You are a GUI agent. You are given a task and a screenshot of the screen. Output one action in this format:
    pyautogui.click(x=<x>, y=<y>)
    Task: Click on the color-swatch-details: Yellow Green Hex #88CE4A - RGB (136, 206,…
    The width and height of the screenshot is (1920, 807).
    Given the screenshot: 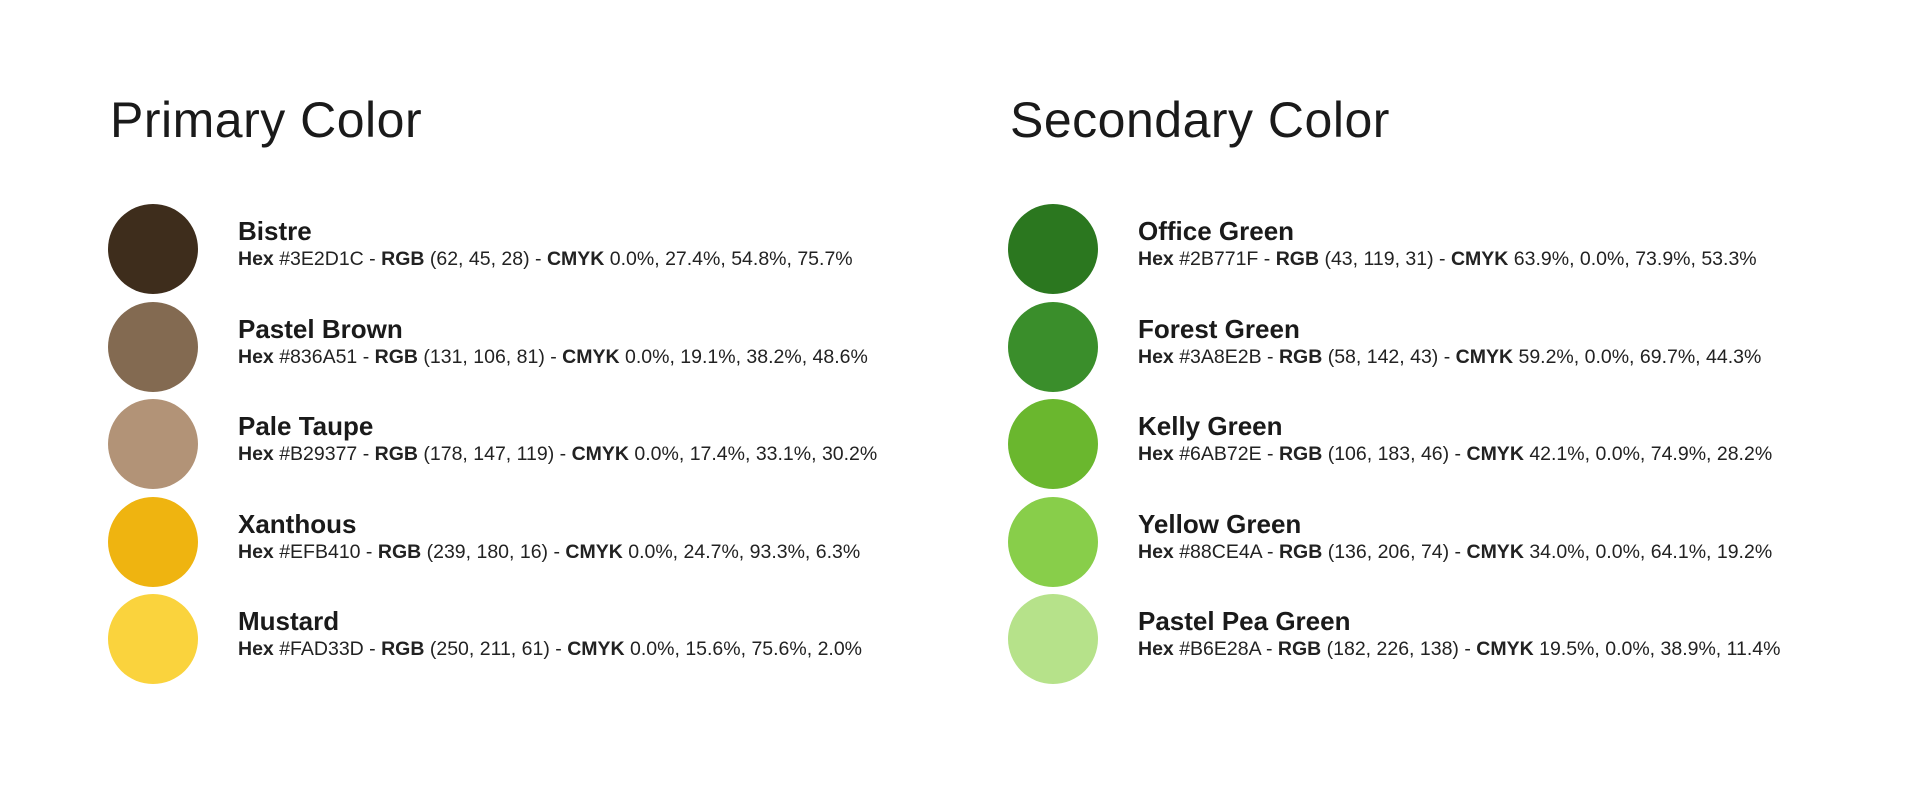 What is the action you would take?
    pyautogui.click(x=1455, y=536)
    